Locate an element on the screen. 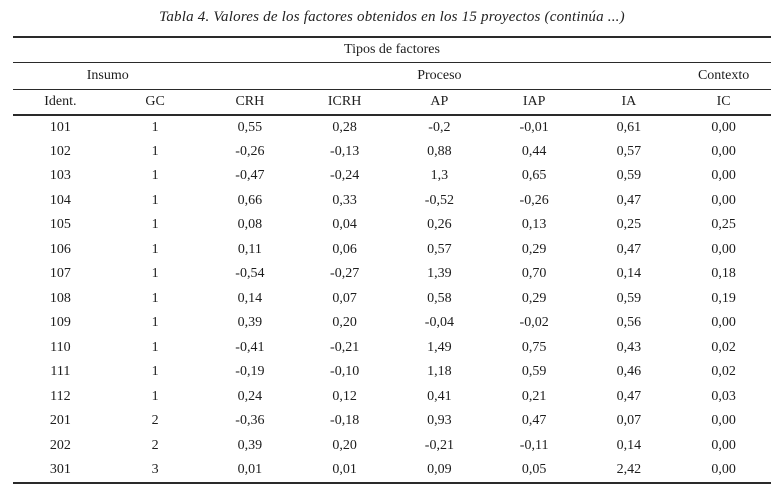 Image resolution: width=784 pixels, height=500 pixels. cell-icrh: 0,28 is located at coordinates (344, 127).